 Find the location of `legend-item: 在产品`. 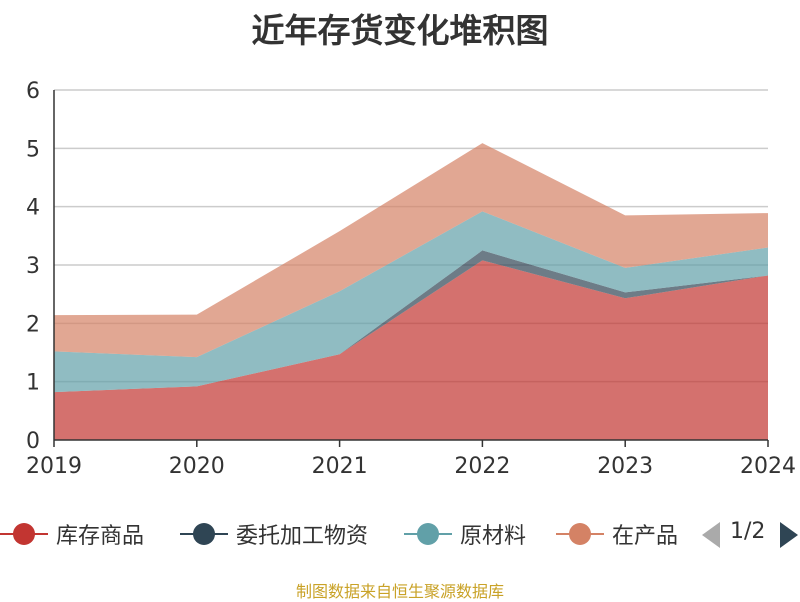

legend-item: 在产品 is located at coordinates (617, 534).